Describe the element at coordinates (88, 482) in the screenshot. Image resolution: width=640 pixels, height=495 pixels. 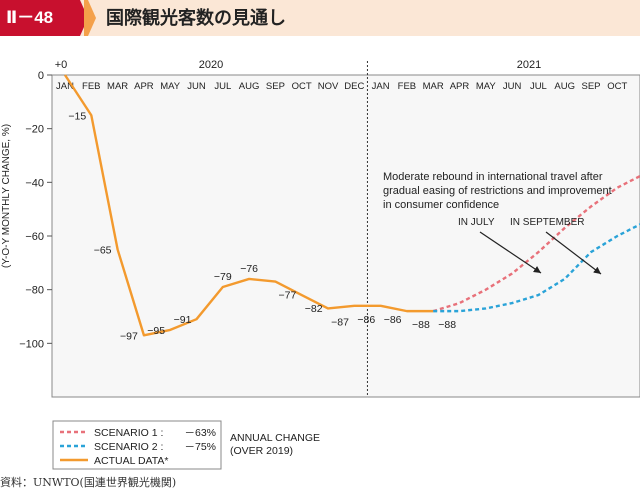
I see `source-note: 資料：UNWTO(国連世界観光機関)` at that location.